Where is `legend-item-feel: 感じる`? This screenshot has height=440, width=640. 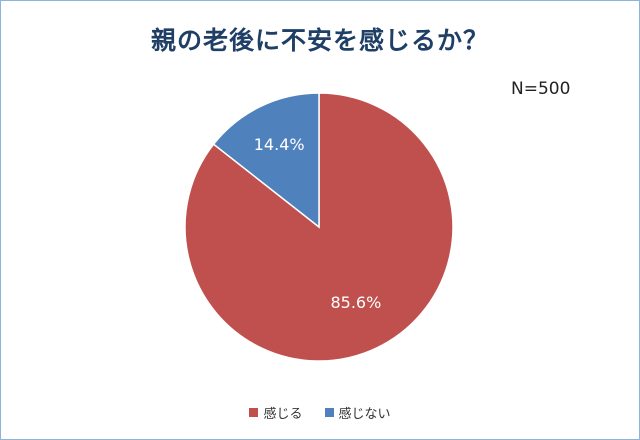 legend-item-feel: 感じる is located at coordinates (275, 412).